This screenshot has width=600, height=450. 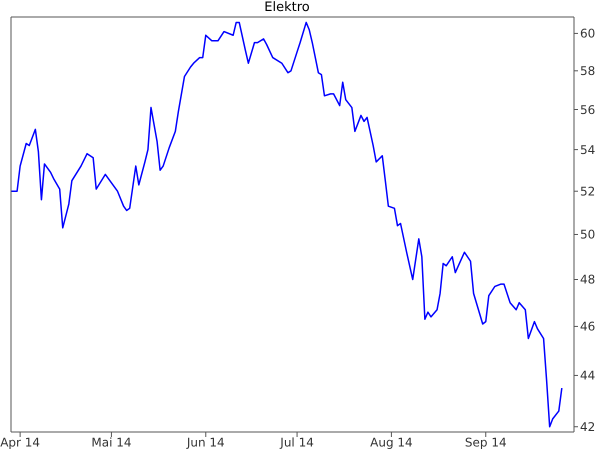 What do you see at coordinates (588, 279) in the screenshot?
I see `y-tick-label: 48` at bounding box center [588, 279].